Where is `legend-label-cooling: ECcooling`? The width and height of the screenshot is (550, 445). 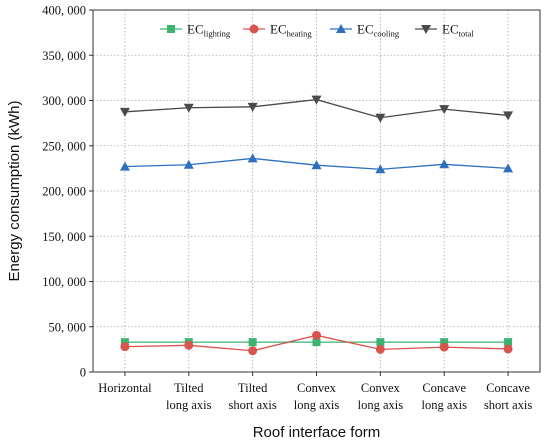
legend-label-cooling: ECcooling is located at coordinates (378, 30).